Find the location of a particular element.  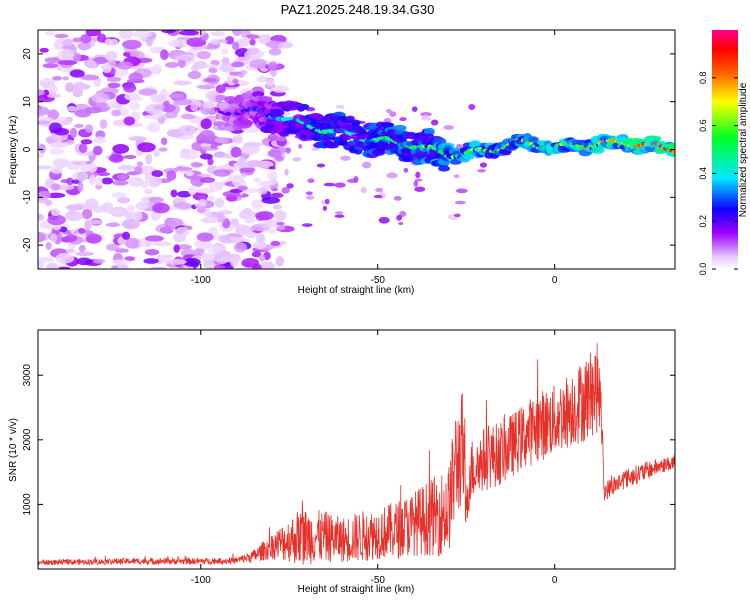

spectrogram-ytick-label: 0 is located at coordinates (27, 149).